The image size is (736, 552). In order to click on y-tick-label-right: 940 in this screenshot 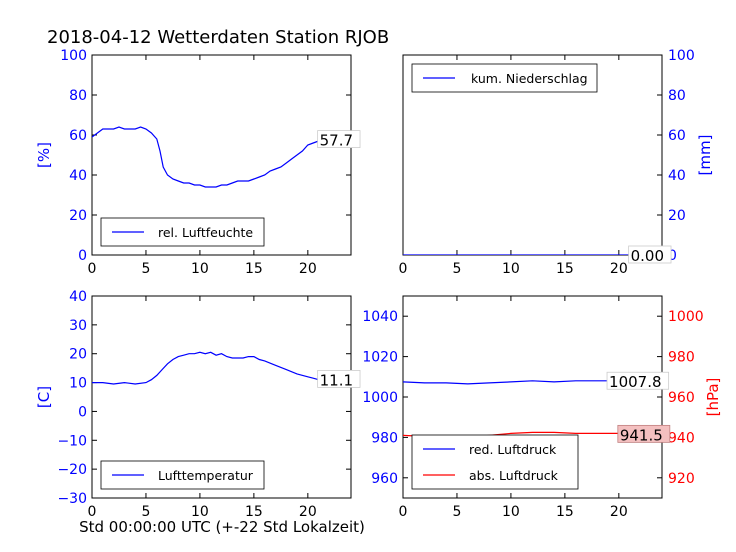, I will do `click(681, 438)`.